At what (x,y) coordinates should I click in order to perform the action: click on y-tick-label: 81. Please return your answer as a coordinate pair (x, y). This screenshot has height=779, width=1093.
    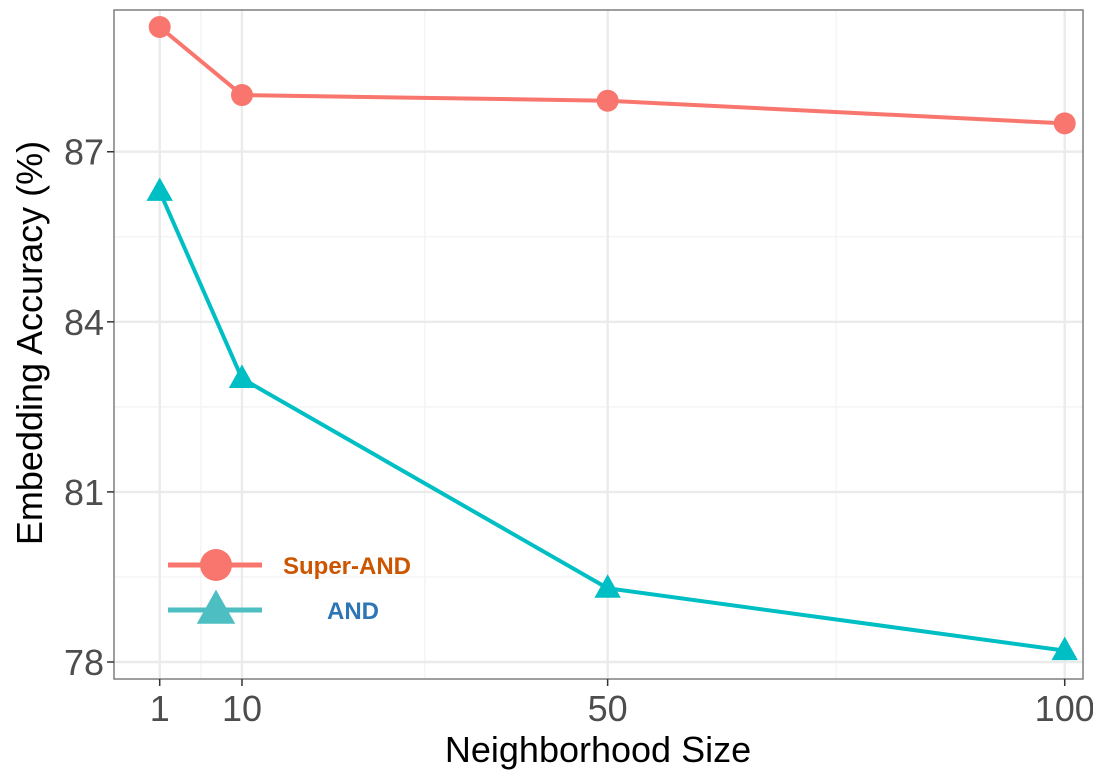
    Looking at the image, I should click on (84, 492).